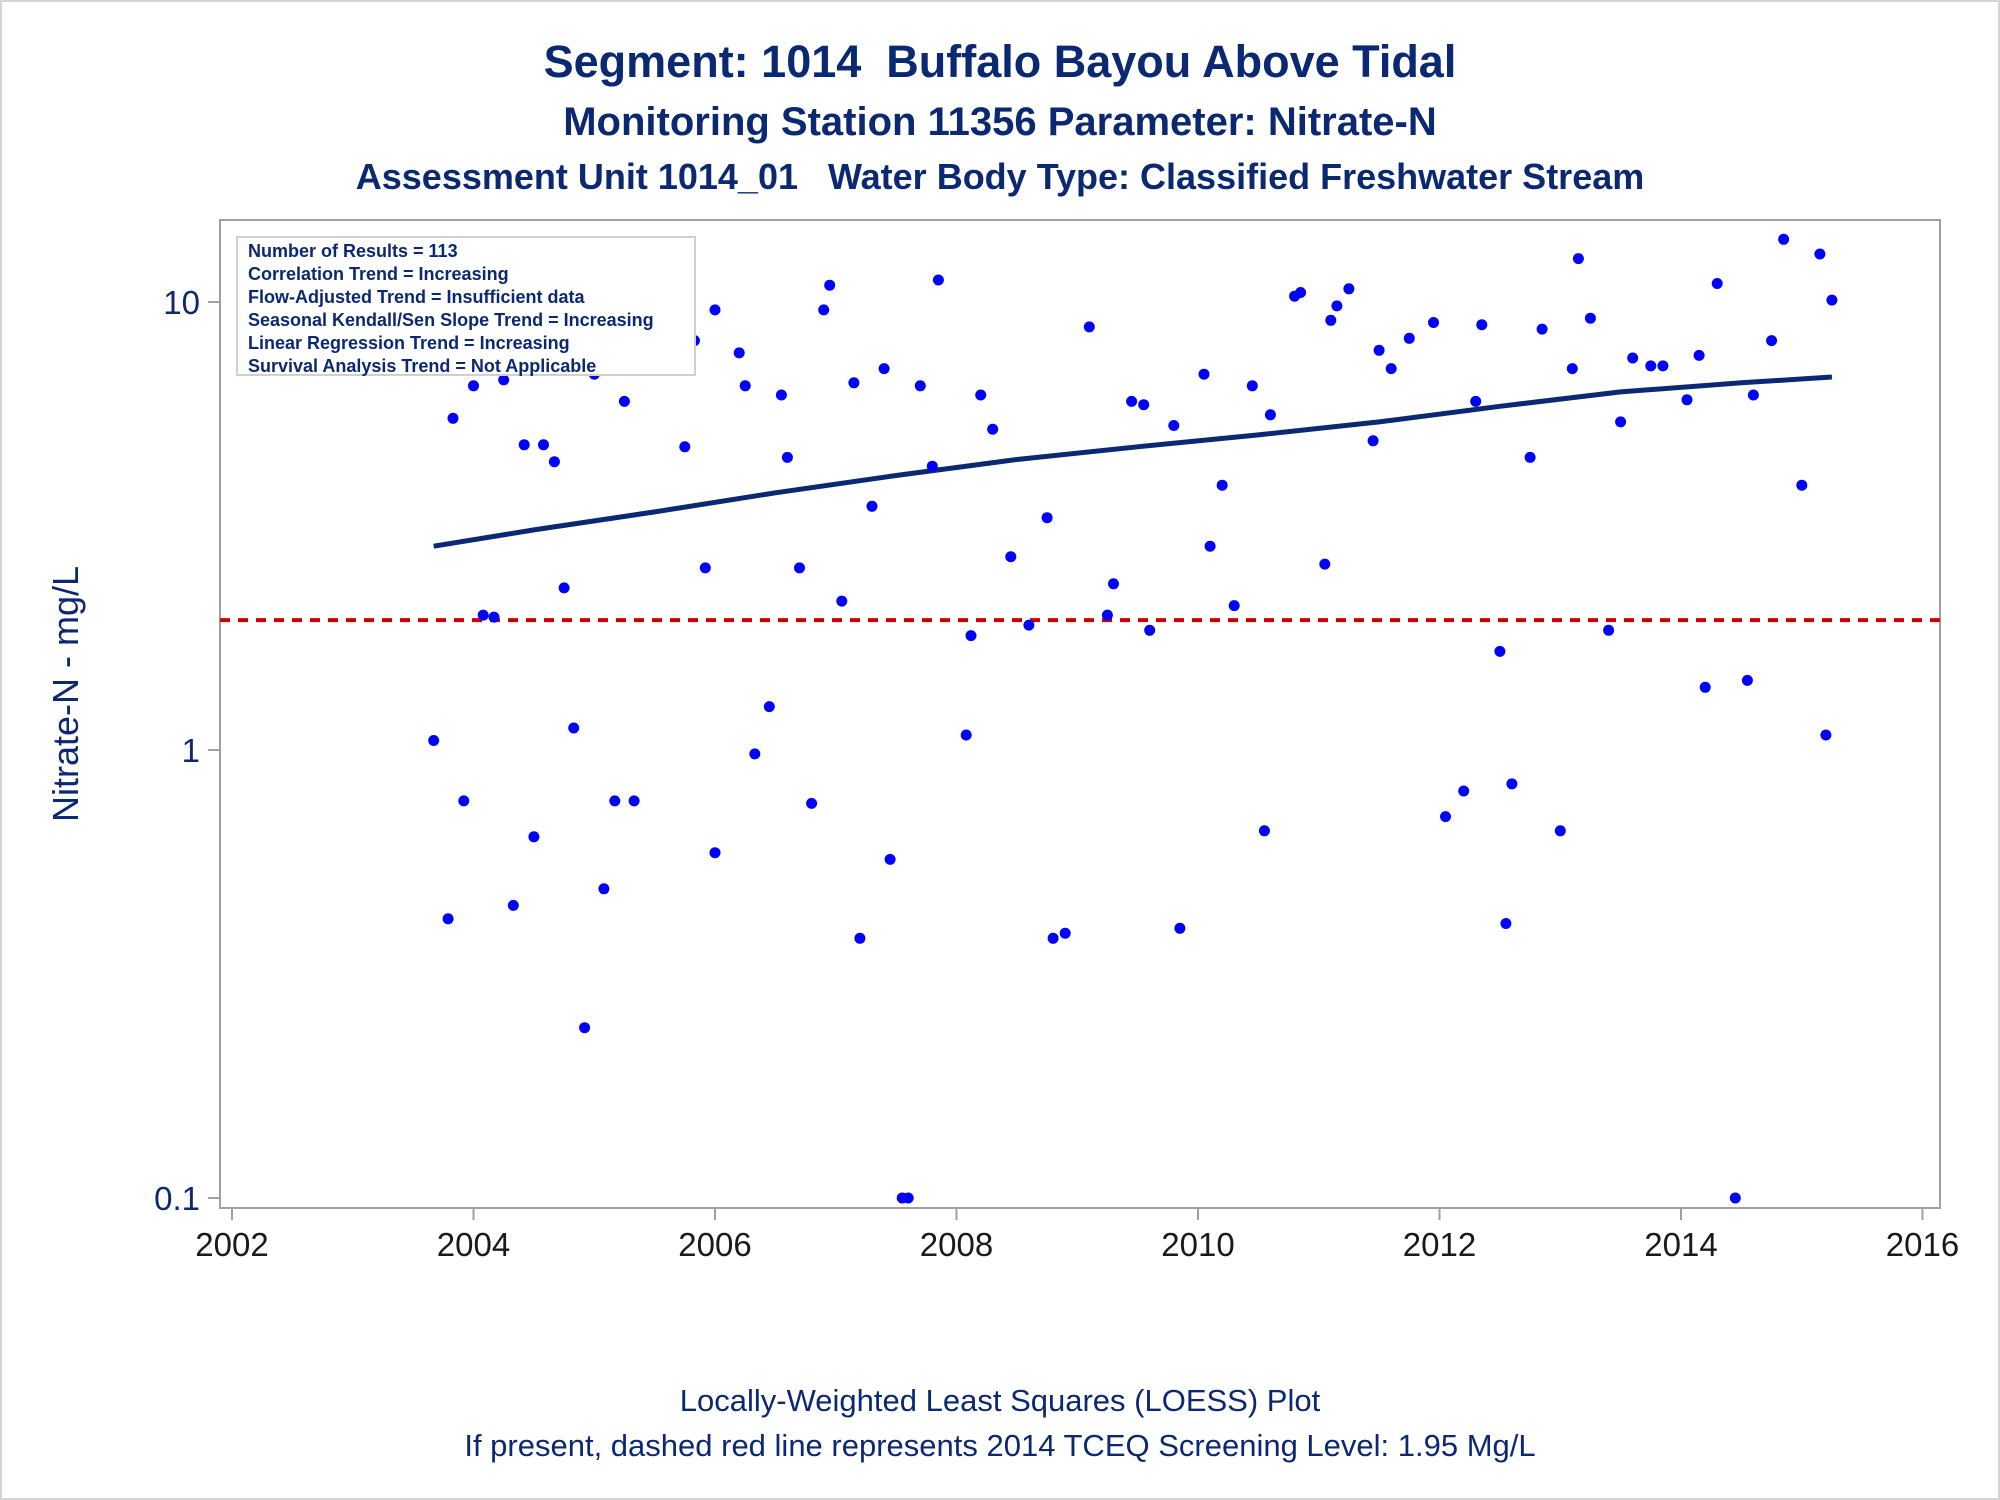  What do you see at coordinates (473, 1244) in the screenshot?
I see `x-tick-label: 2004` at bounding box center [473, 1244].